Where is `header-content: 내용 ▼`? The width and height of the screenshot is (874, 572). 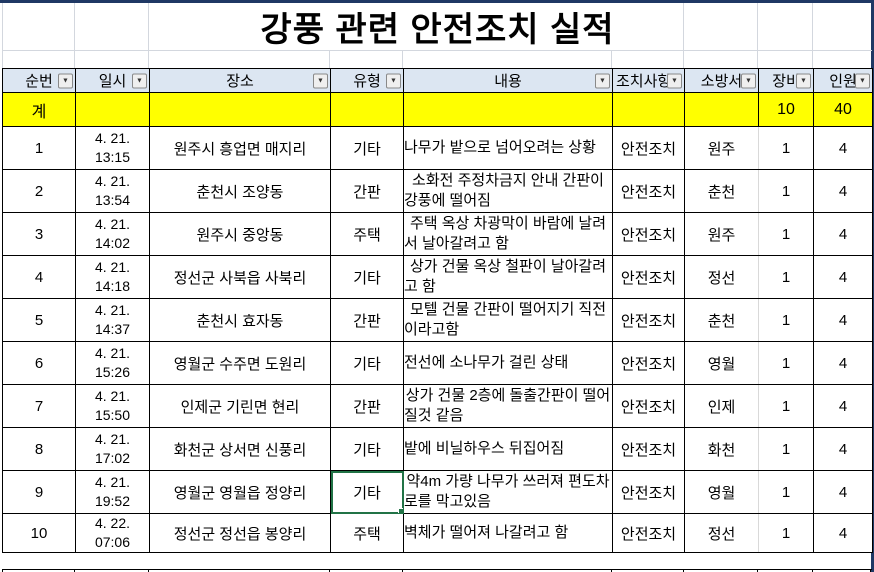
header-content: 내용 ▼ is located at coordinates (508, 80).